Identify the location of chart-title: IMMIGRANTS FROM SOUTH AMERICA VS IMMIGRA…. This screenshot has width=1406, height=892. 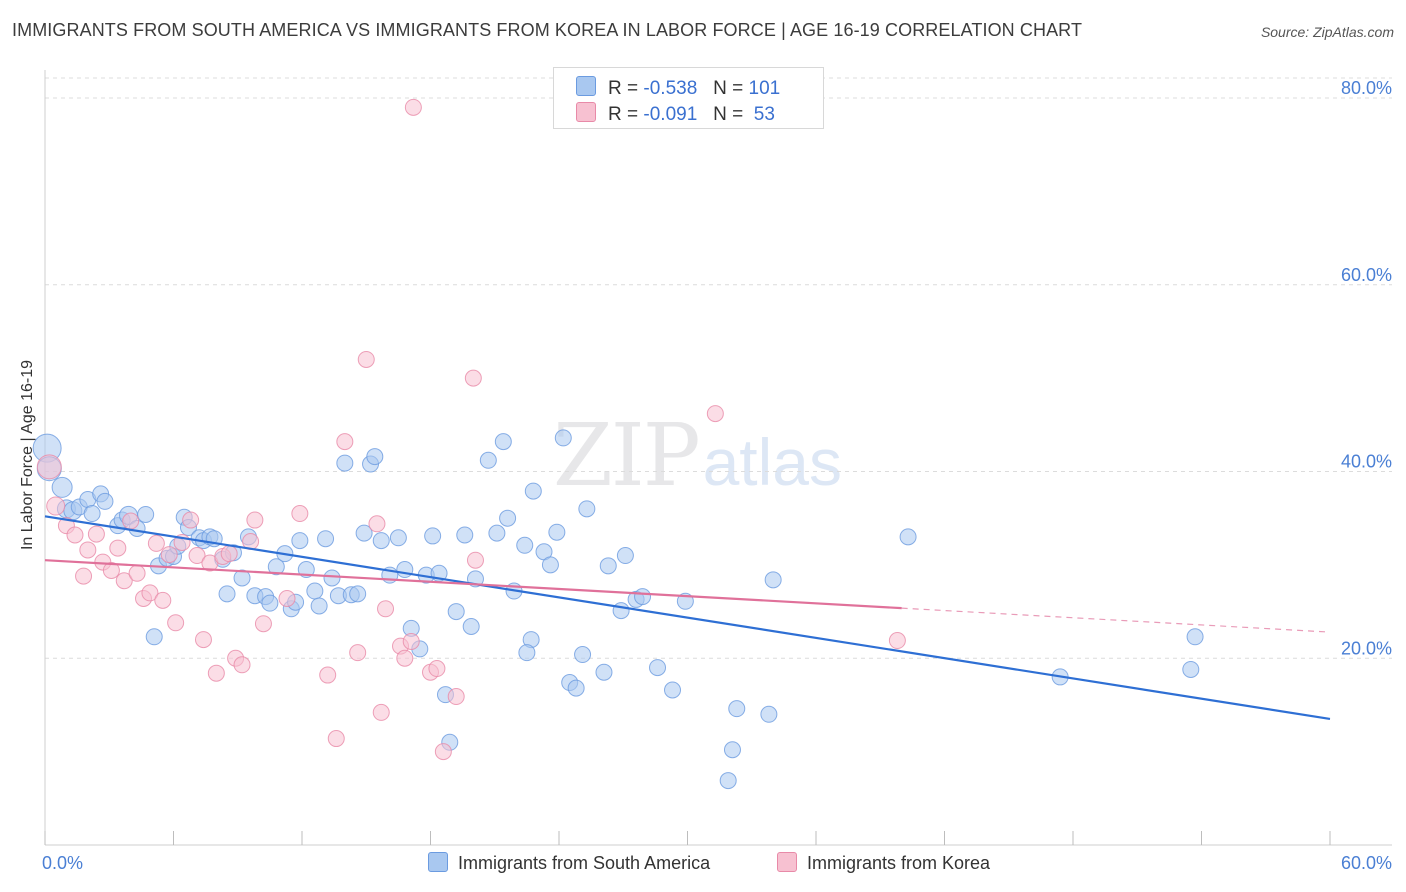
(547, 30).